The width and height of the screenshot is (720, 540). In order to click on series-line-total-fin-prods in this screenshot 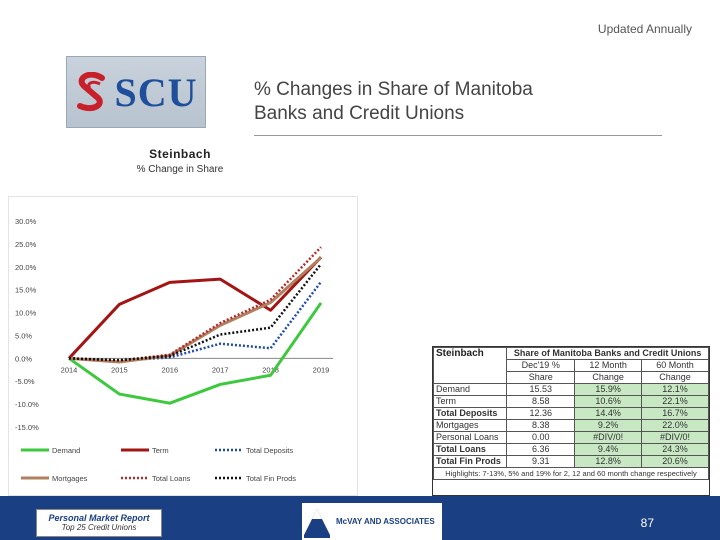, I will do `click(195, 312)`.